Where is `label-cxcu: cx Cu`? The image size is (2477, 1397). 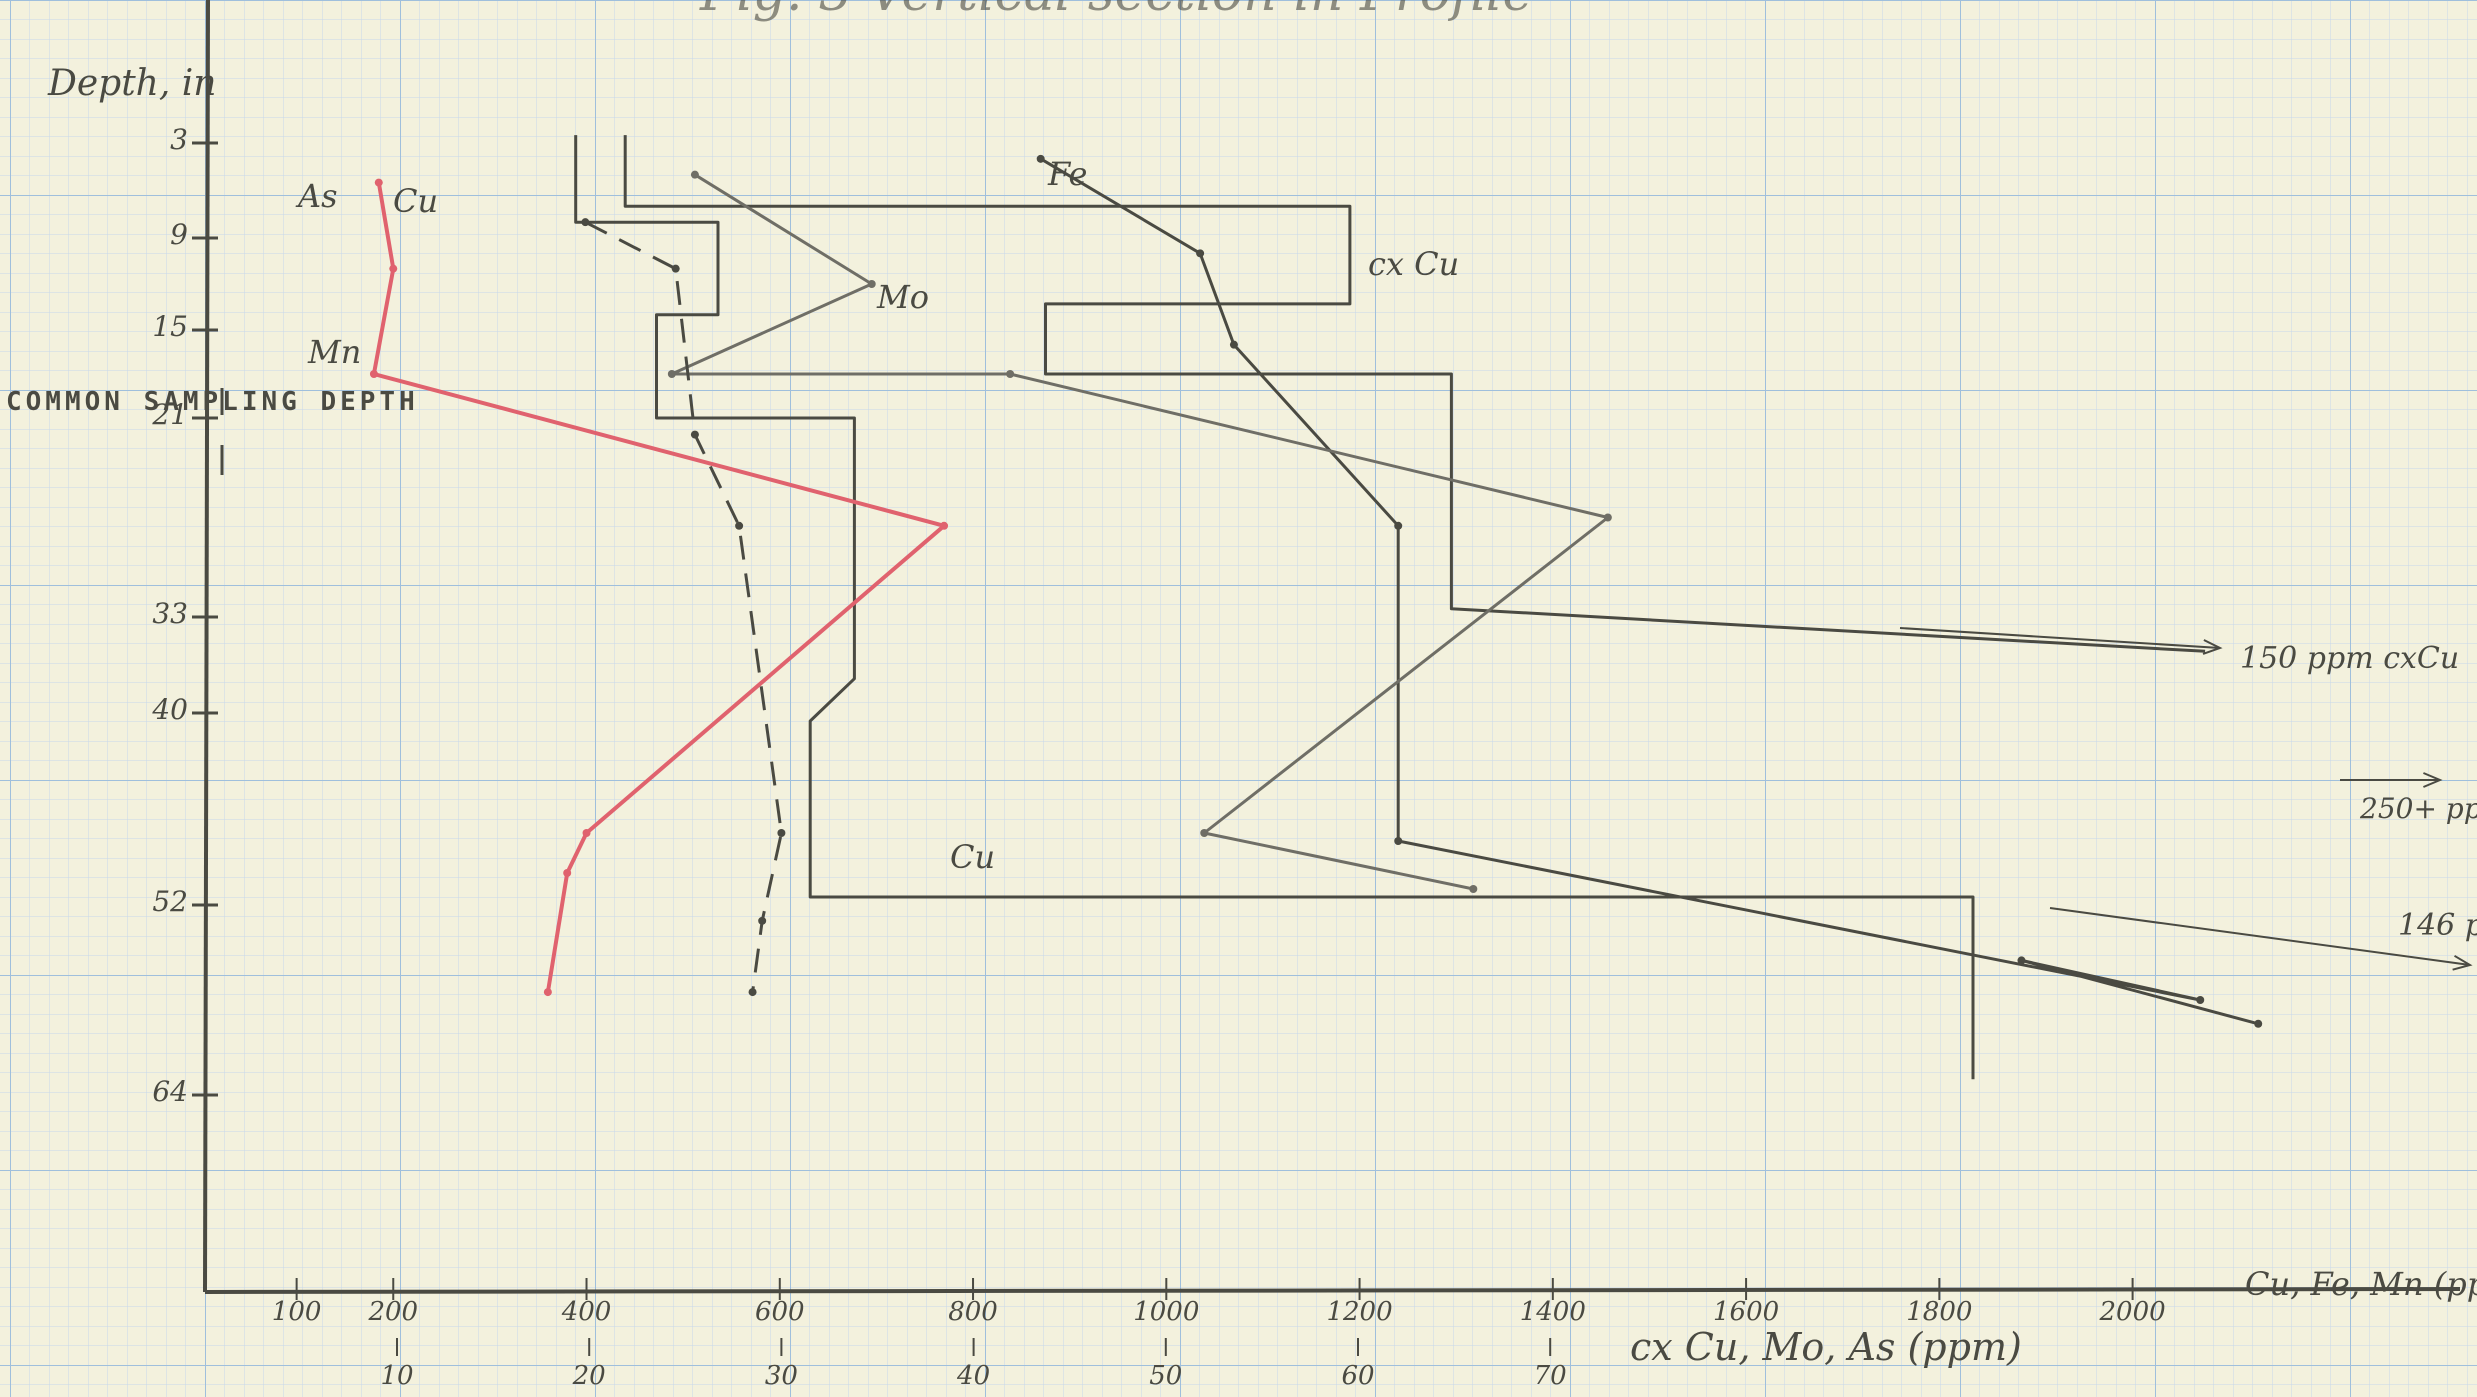
label-cxcu: cx Cu is located at coordinates (1413, 264).